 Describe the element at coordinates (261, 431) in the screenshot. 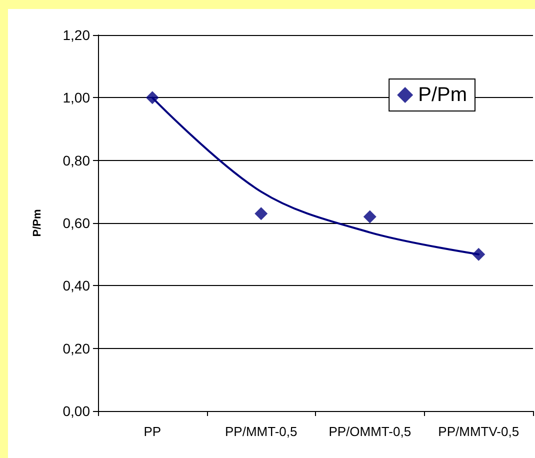

I see `x-tick-label: PP/MMT-0,5` at that location.